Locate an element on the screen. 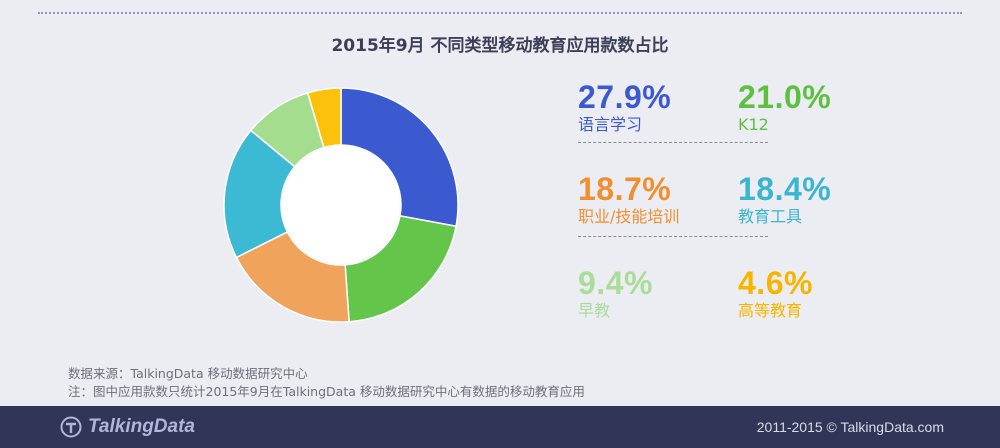  category-label-1: K12 is located at coordinates (753, 124).